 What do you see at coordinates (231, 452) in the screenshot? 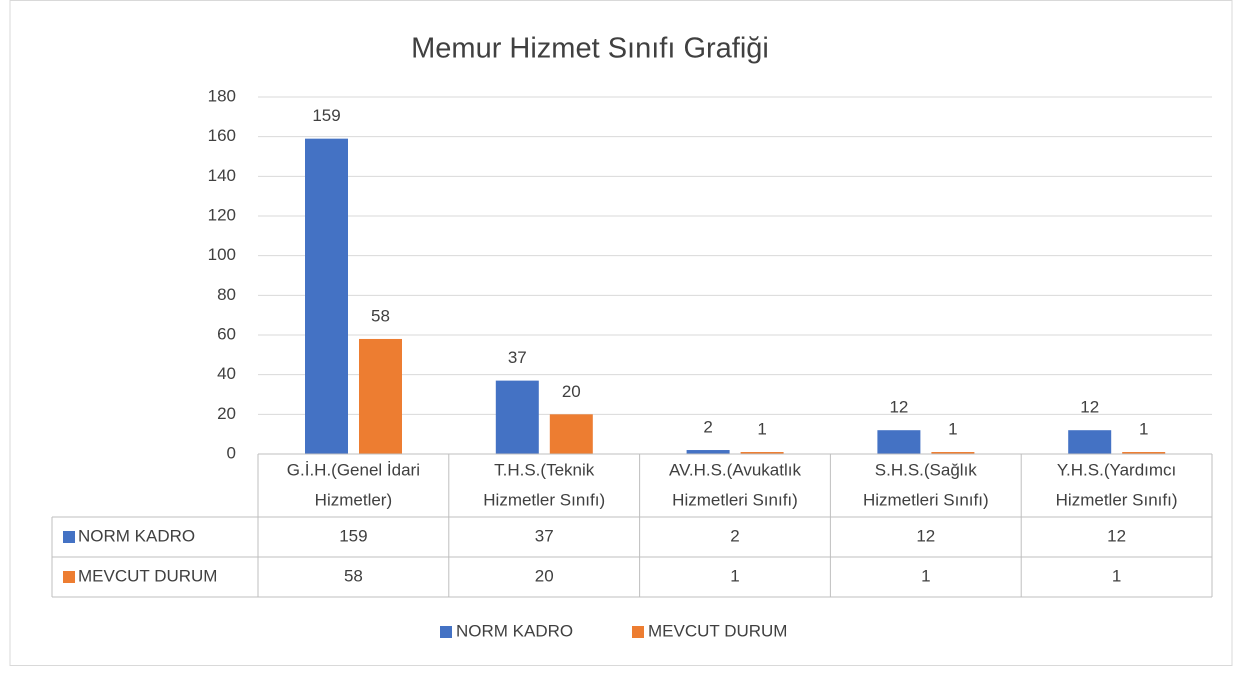
I see `y-tick-label: 0` at bounding box center [231, 452].